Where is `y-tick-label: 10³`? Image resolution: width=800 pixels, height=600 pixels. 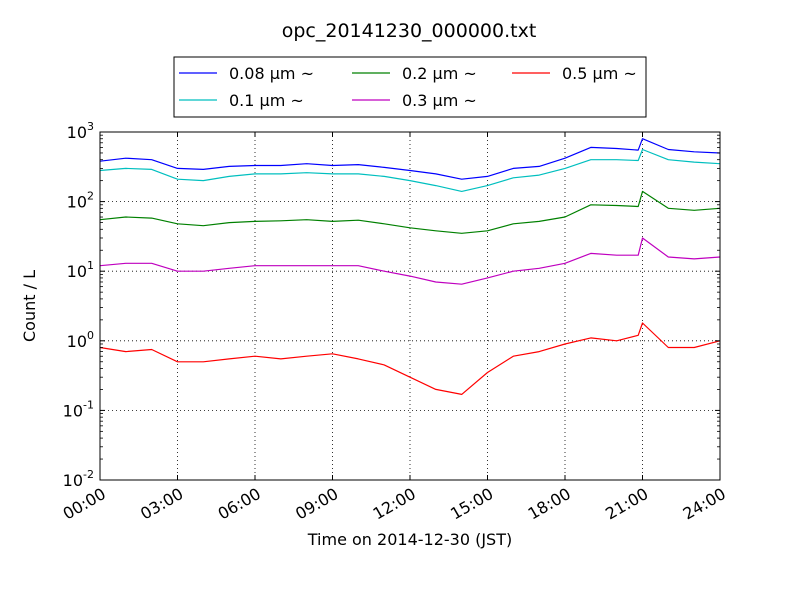 y-tick-label: 10³ is located at coordinates (80, 131).